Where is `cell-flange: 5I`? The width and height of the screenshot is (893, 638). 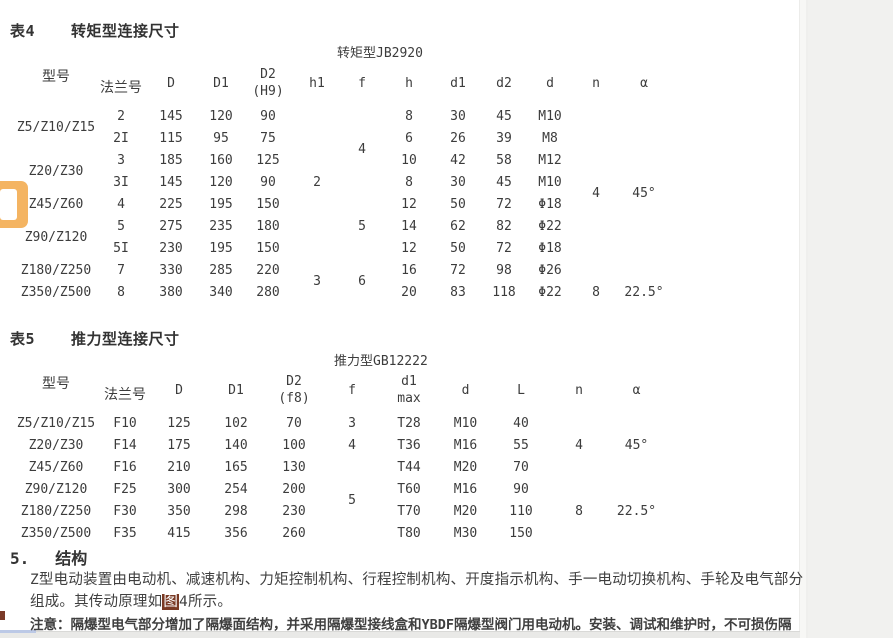 cell-flange: 5I is located at coordinates (121, 248).